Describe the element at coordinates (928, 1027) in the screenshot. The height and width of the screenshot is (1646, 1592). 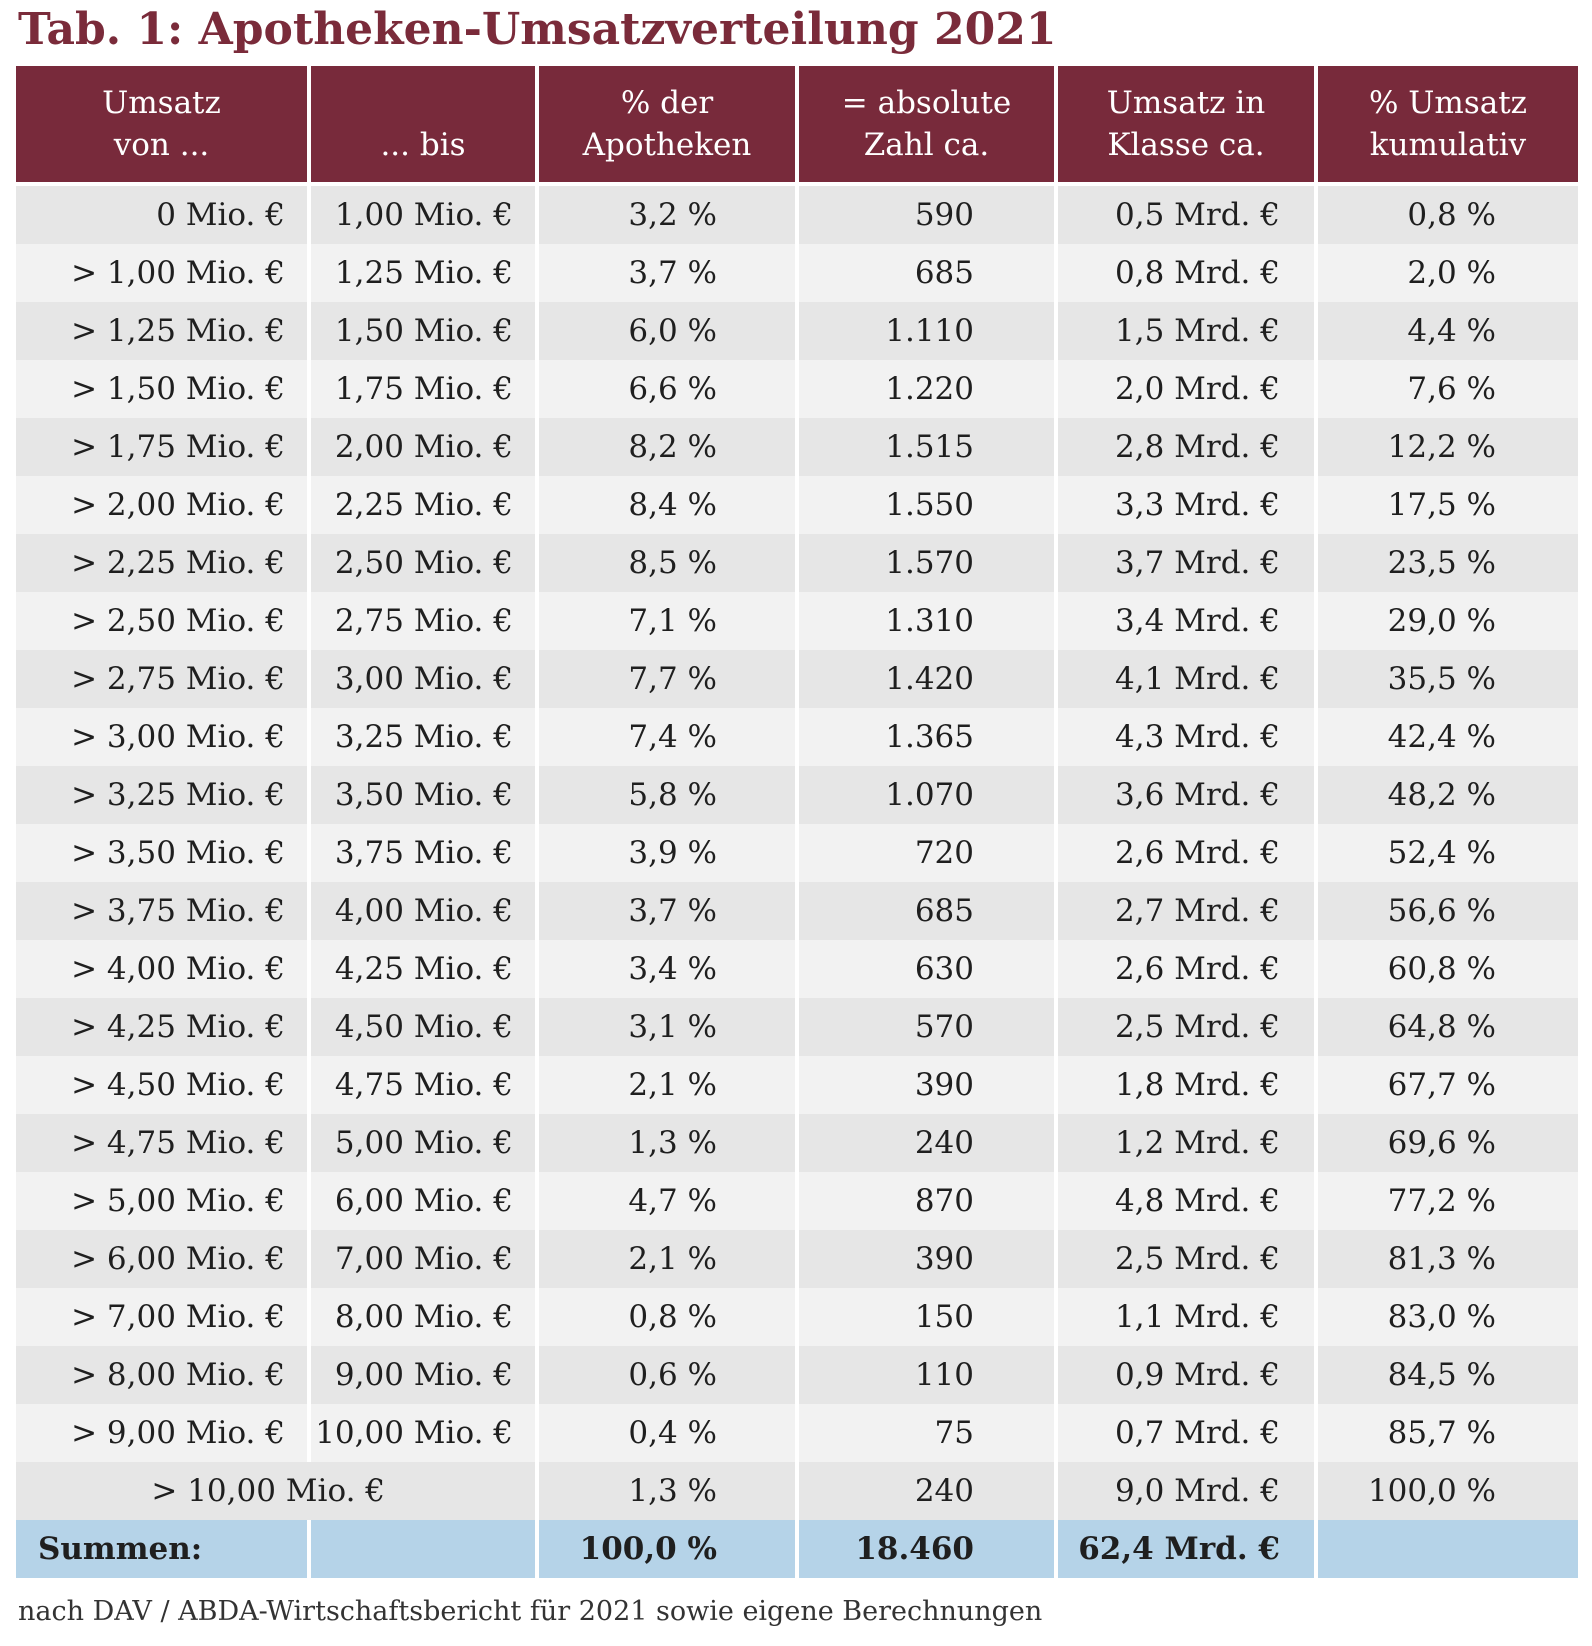
I see `cell-absolute: 570` at that location.